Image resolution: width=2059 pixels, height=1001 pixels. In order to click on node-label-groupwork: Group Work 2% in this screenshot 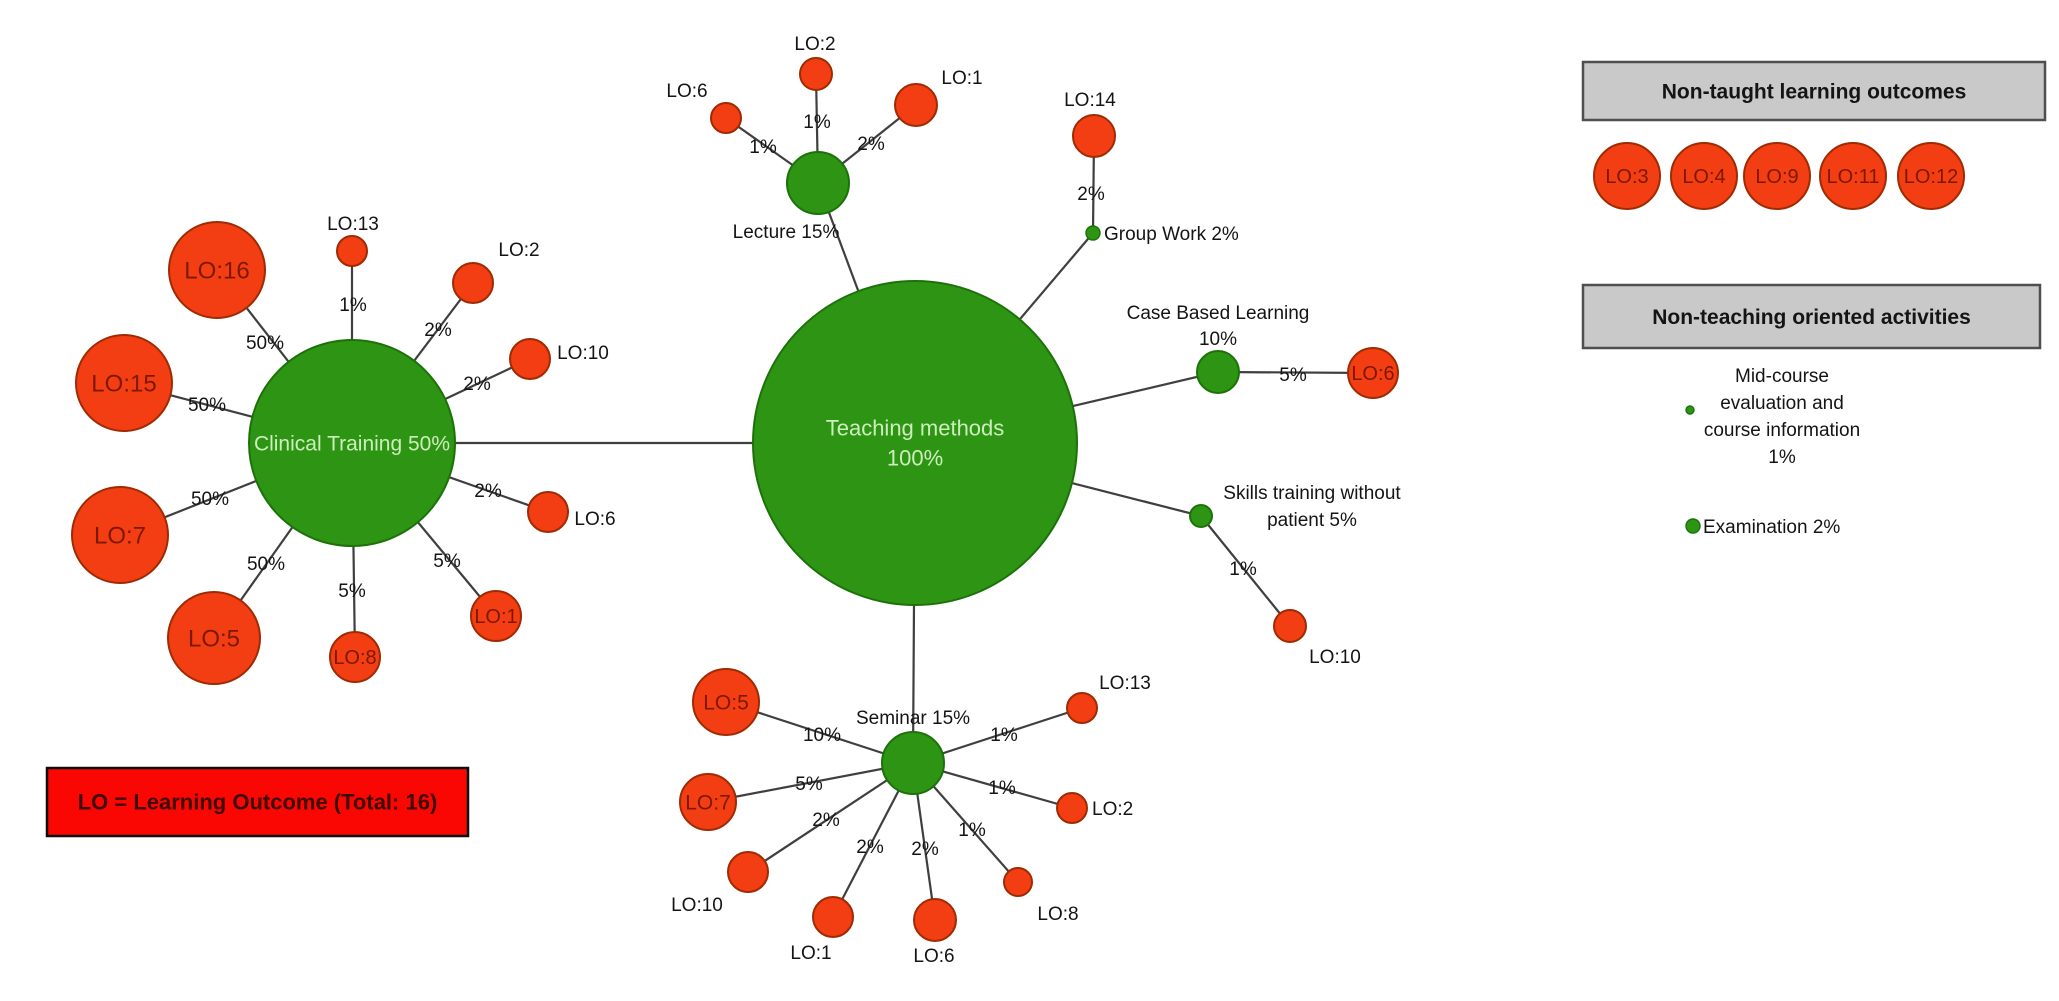, I will do `click(1171, 234)`.